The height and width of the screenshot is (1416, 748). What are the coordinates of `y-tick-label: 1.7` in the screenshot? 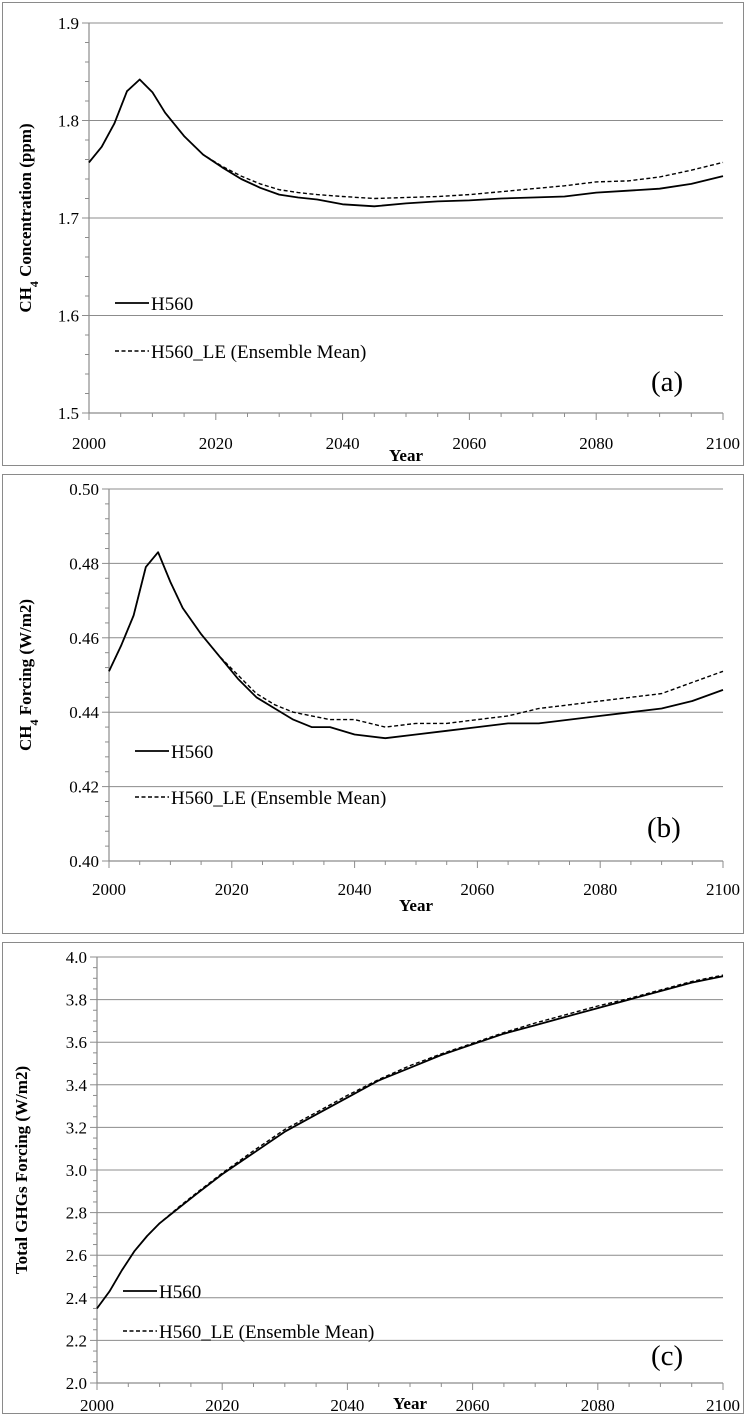 It's located at (69, 218).